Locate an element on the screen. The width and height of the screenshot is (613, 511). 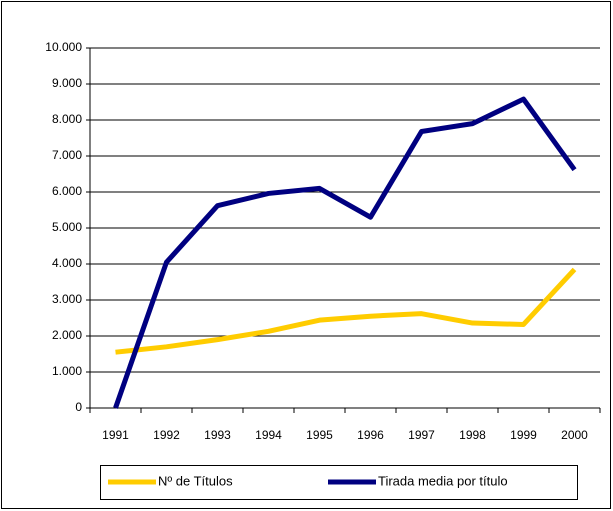
y-tick-label: 3.000 is located at coordinates (67, 299).